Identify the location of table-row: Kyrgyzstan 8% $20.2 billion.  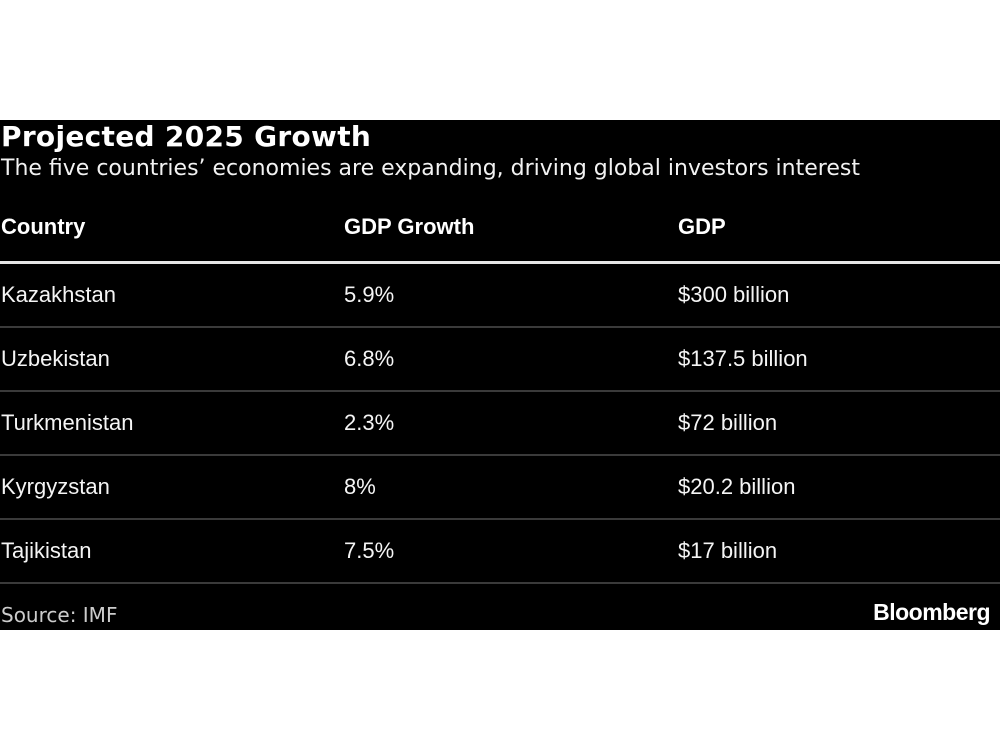
(500, 488).